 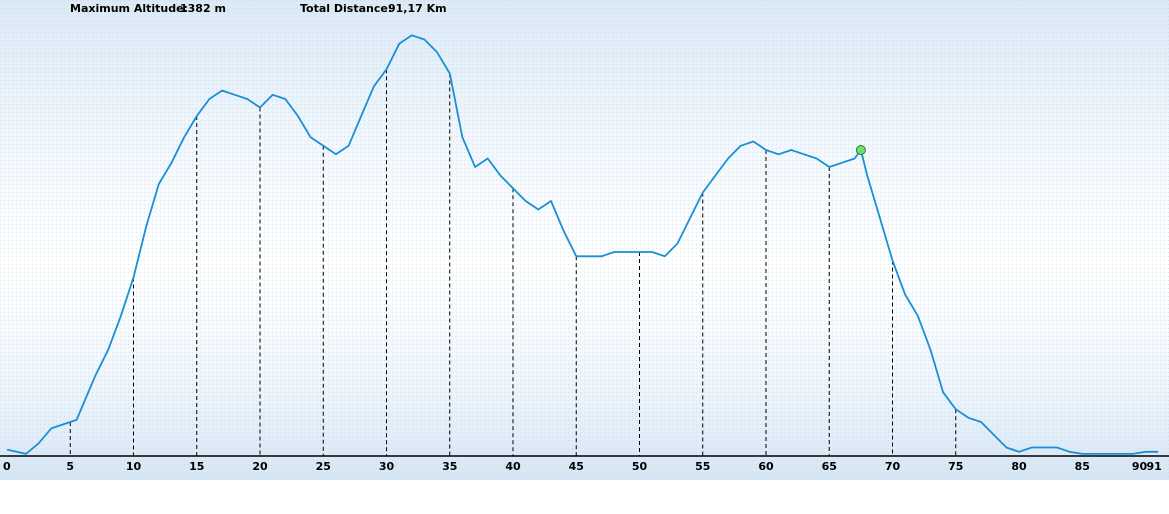 I want to click on x-tick-label-85: 85, so click(x=1082, y=466).